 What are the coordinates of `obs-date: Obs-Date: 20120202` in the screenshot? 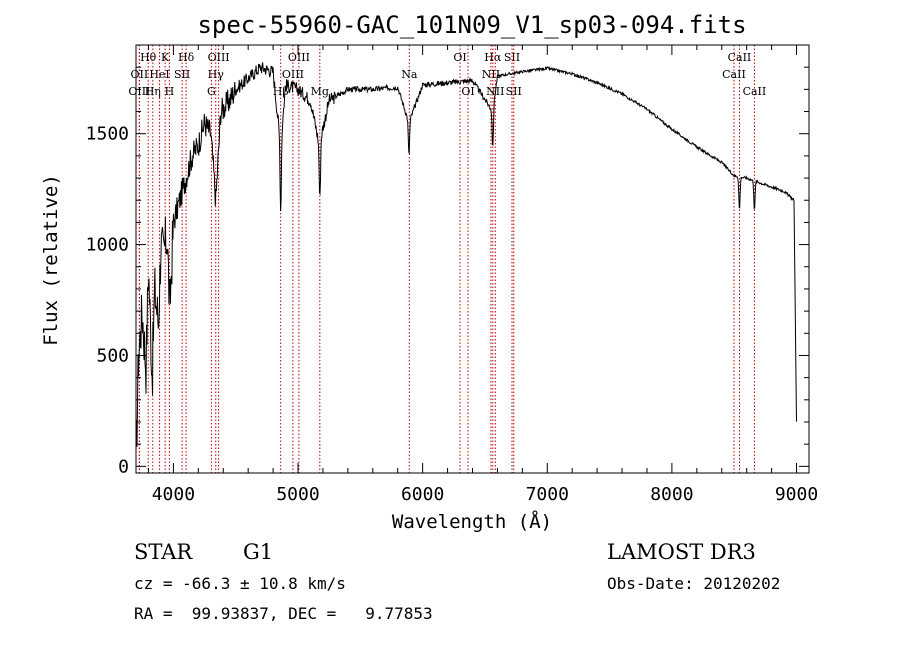 It's located at (693, 583).